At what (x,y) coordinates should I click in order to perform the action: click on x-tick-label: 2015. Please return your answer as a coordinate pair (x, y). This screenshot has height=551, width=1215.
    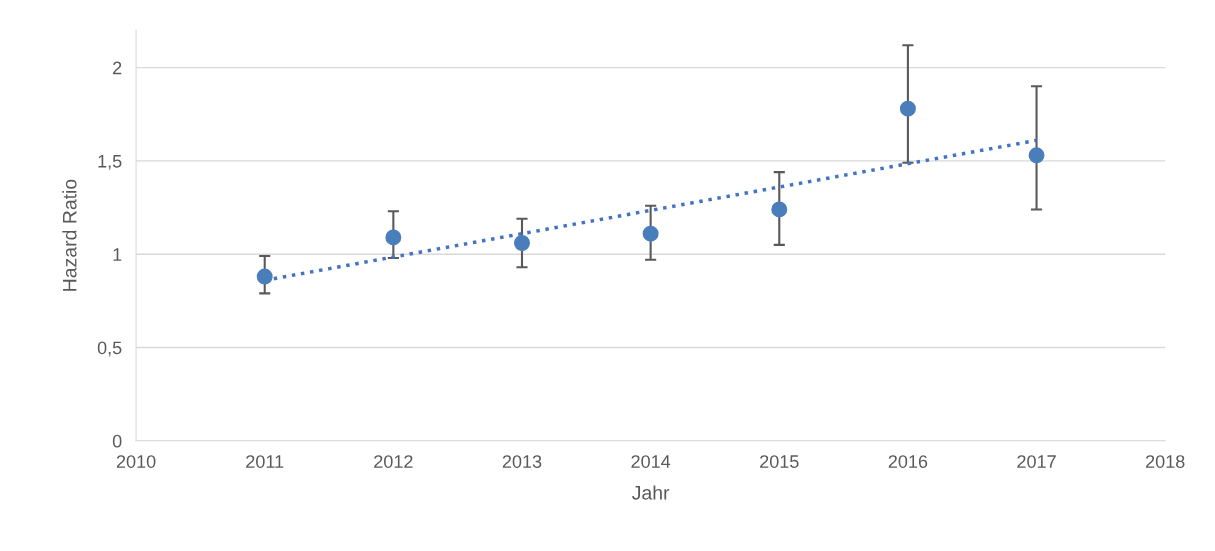
    Looking at the image, I should click on (779, 461).